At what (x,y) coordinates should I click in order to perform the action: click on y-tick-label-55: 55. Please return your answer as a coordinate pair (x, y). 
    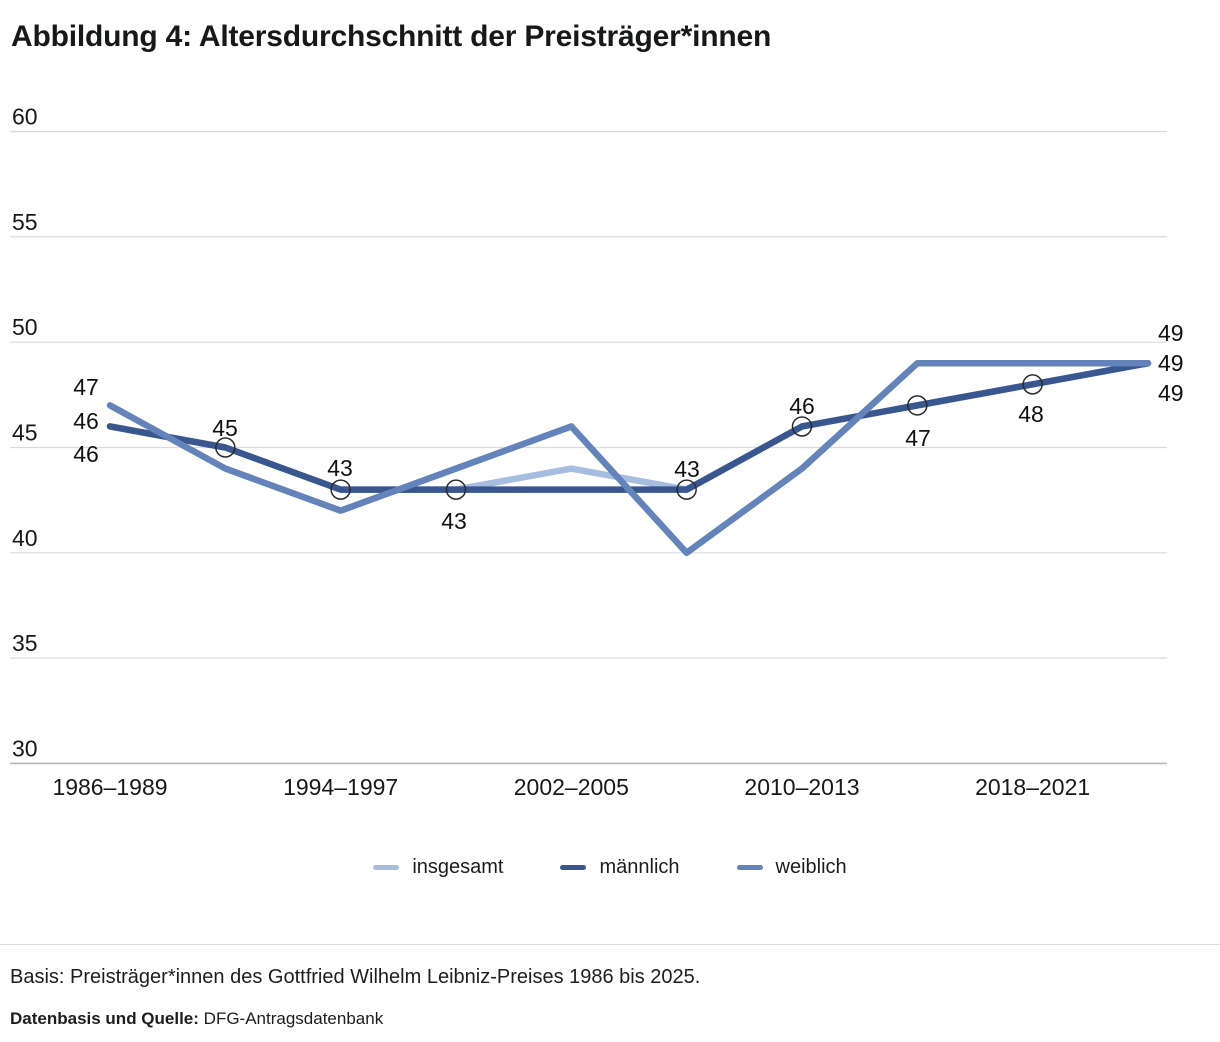
    Looking at the image, I should click on (25, 222).